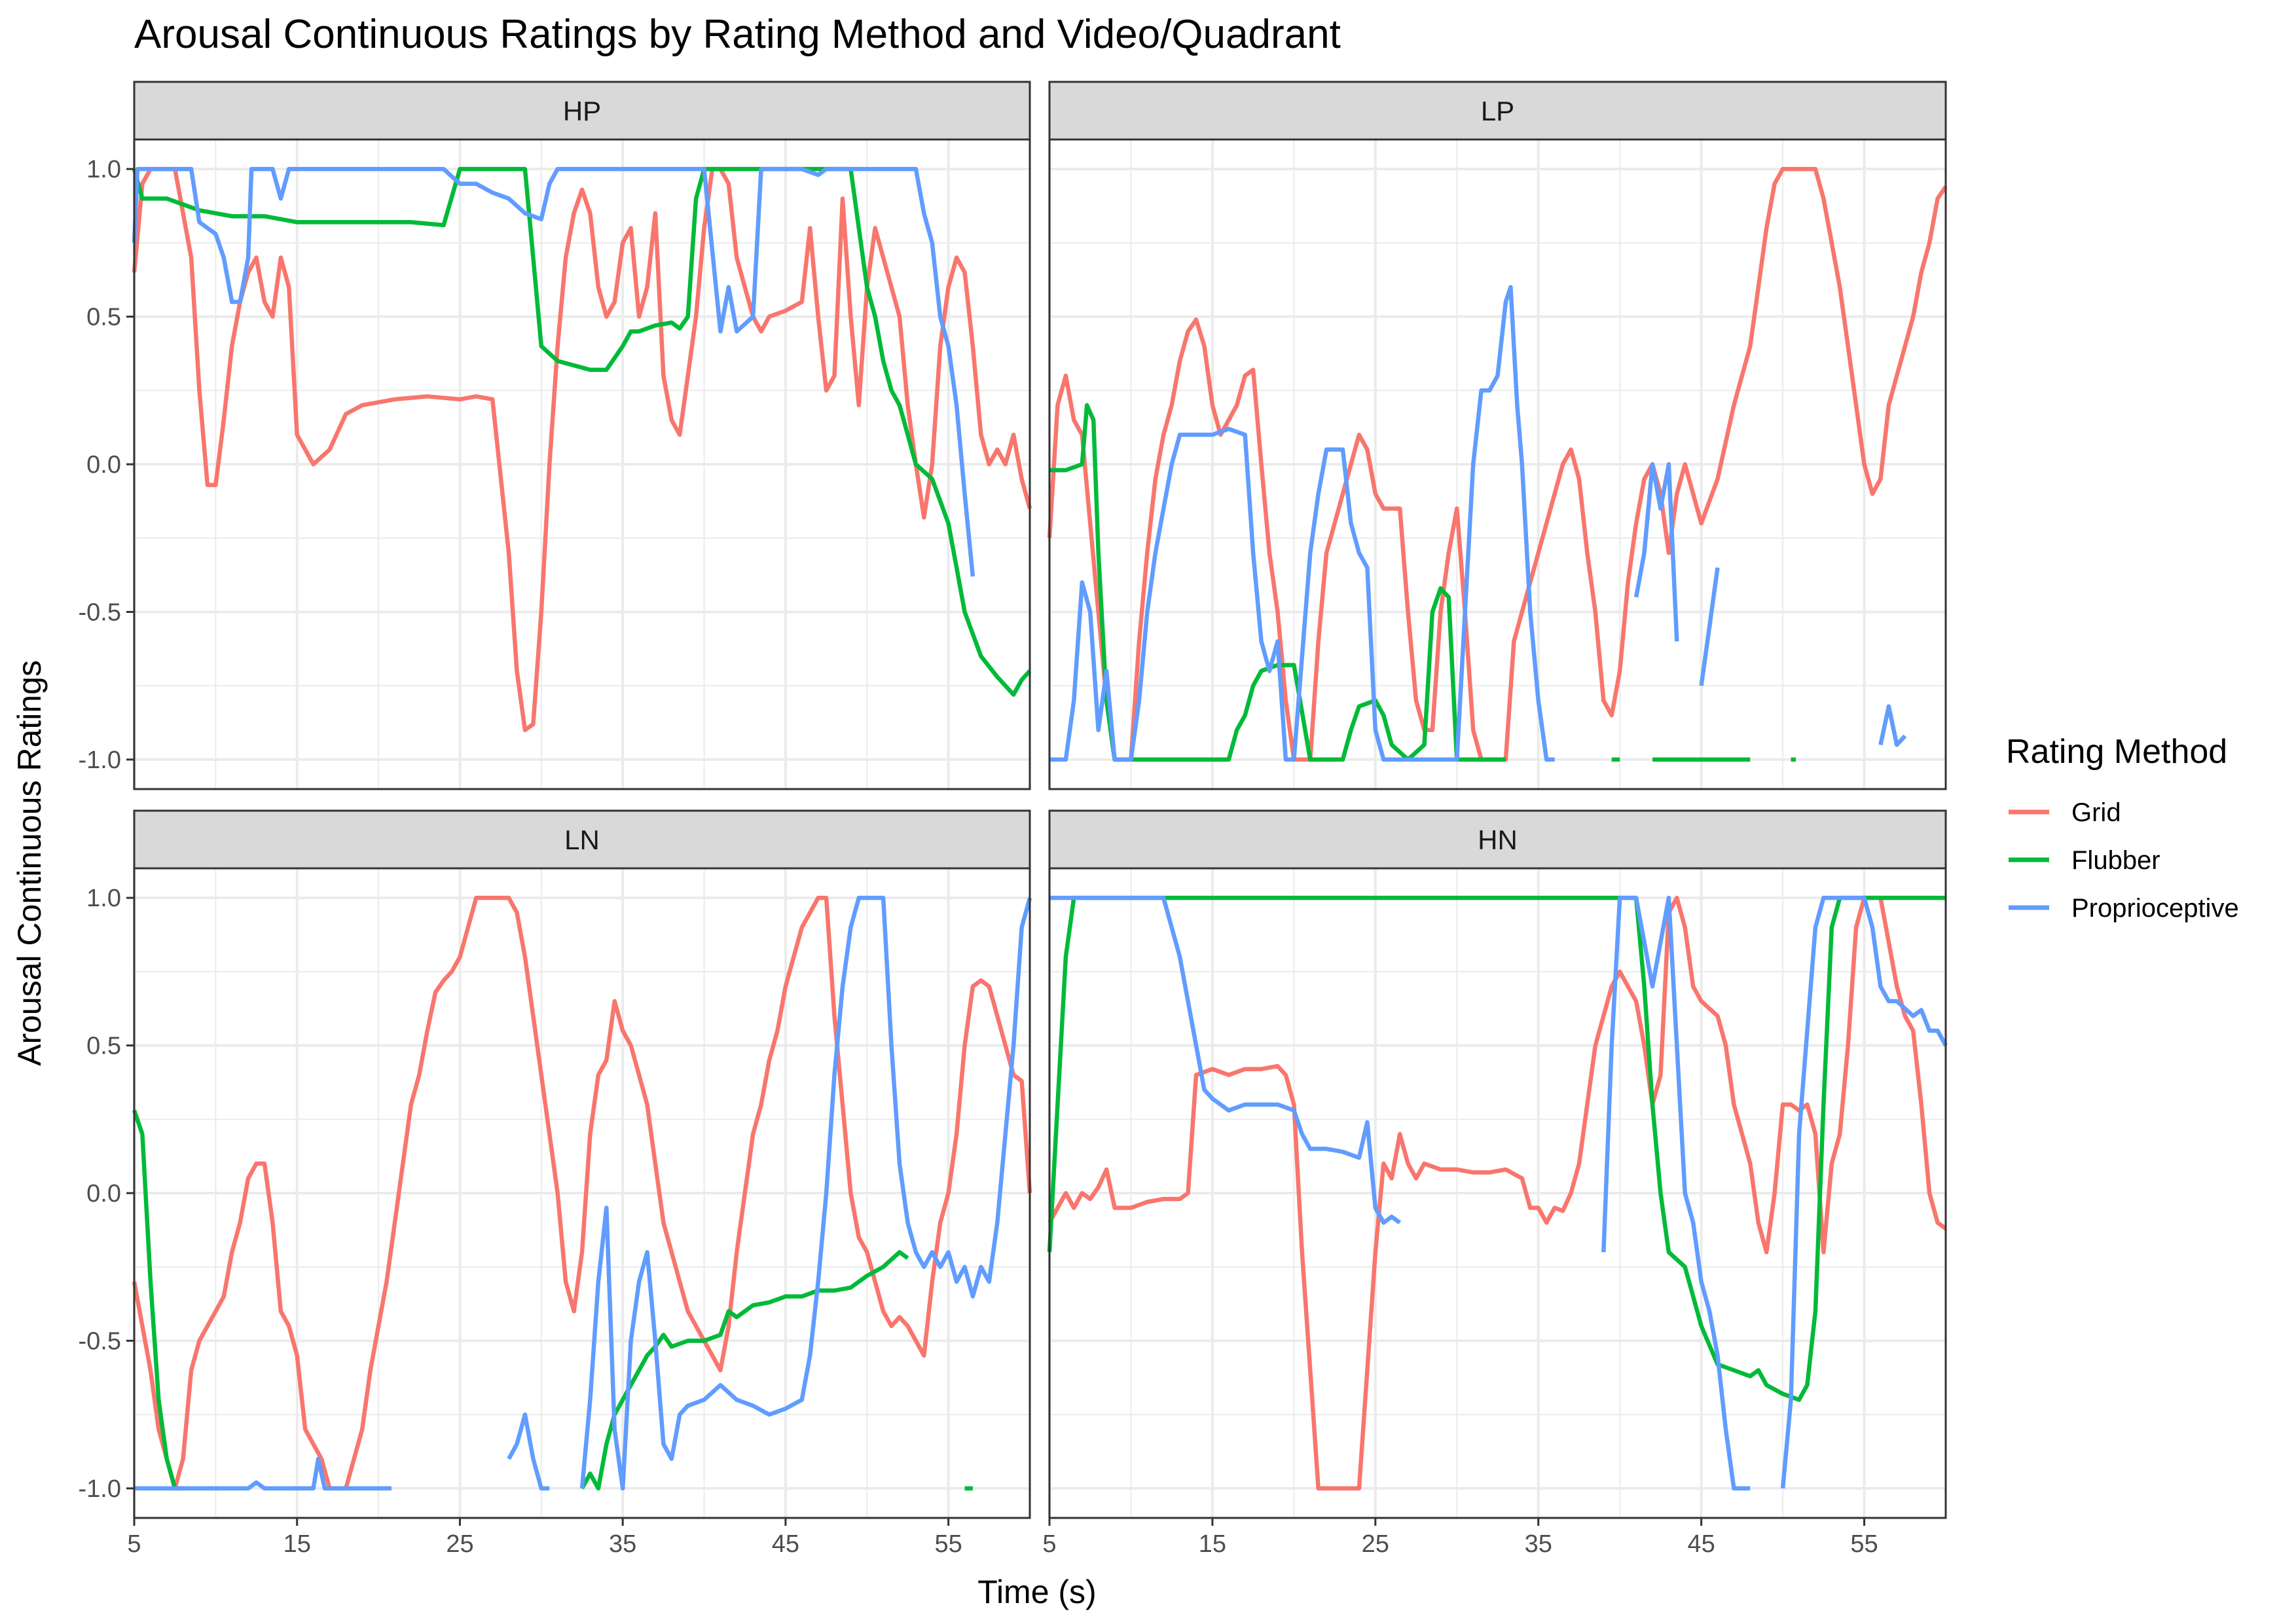  I want to click on facet-label: HP, so click(582, 111).